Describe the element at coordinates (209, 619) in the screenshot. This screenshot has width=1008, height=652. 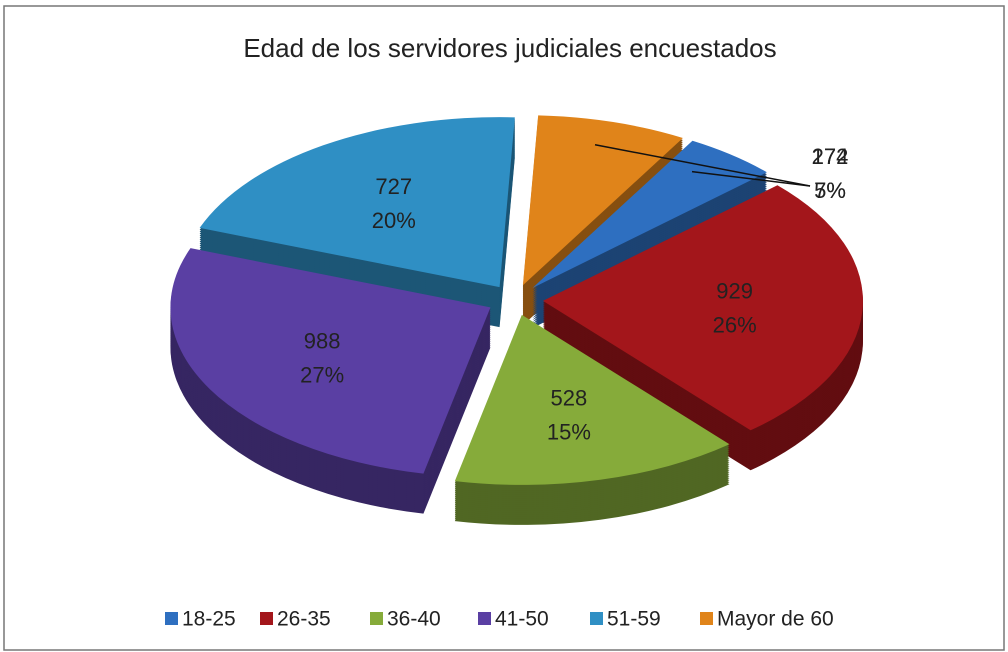
I see `legend-label: 18-25` at that location.